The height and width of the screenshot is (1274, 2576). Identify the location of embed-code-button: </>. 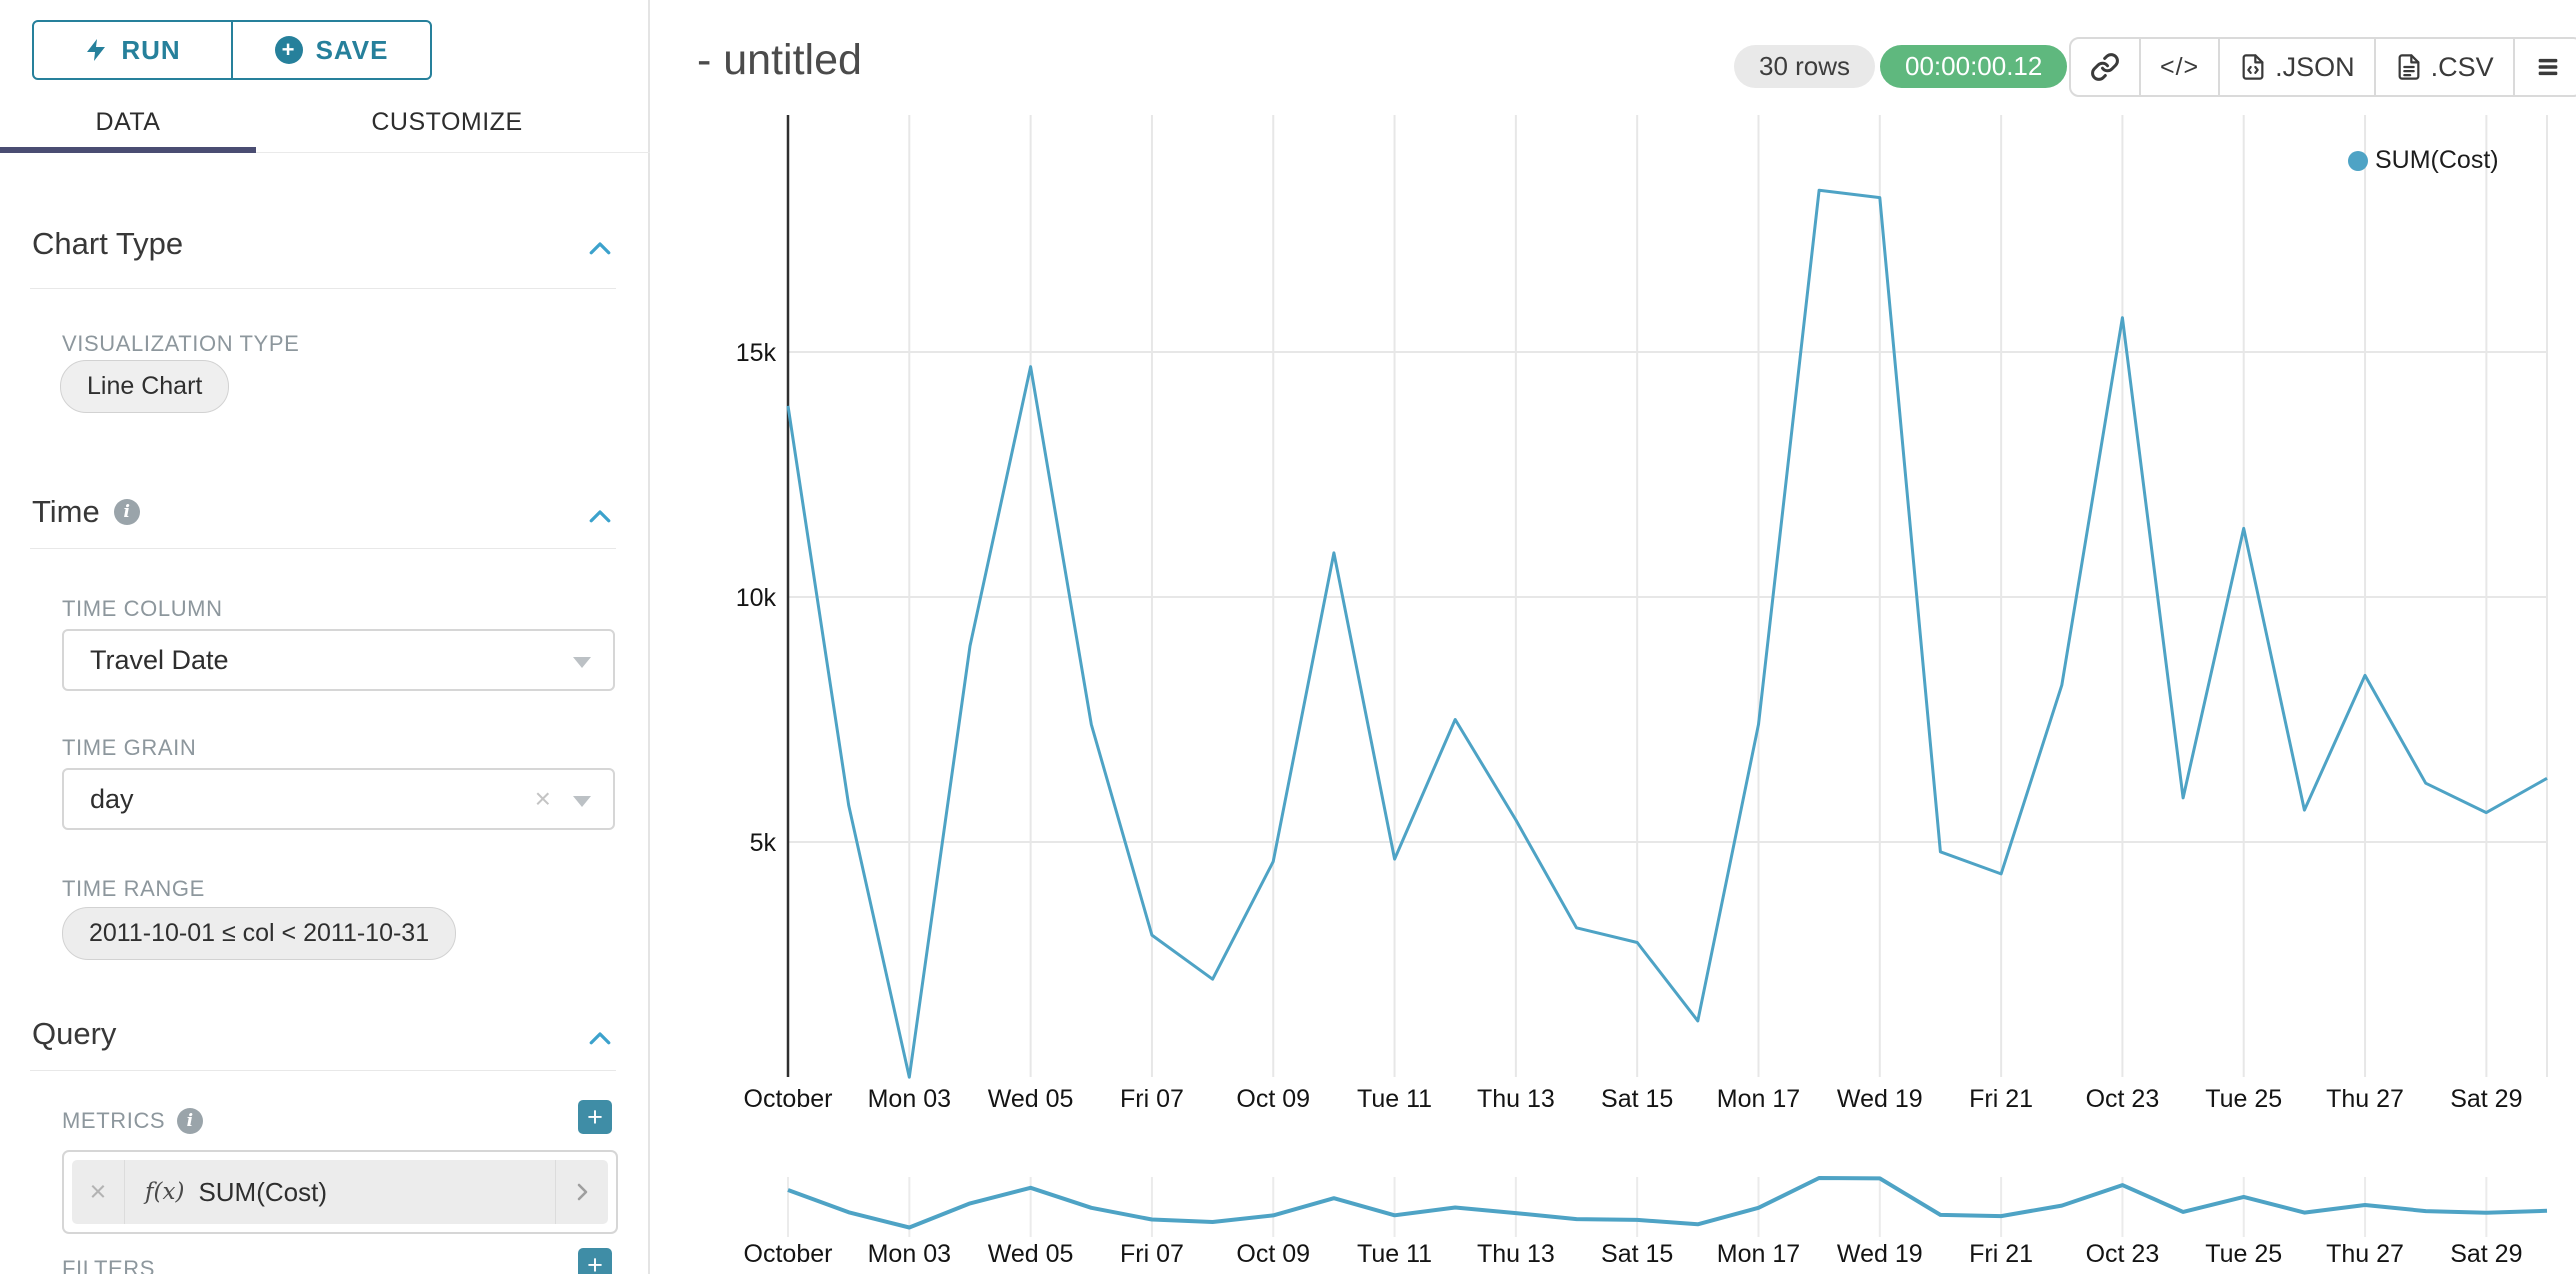
(2178, 67).